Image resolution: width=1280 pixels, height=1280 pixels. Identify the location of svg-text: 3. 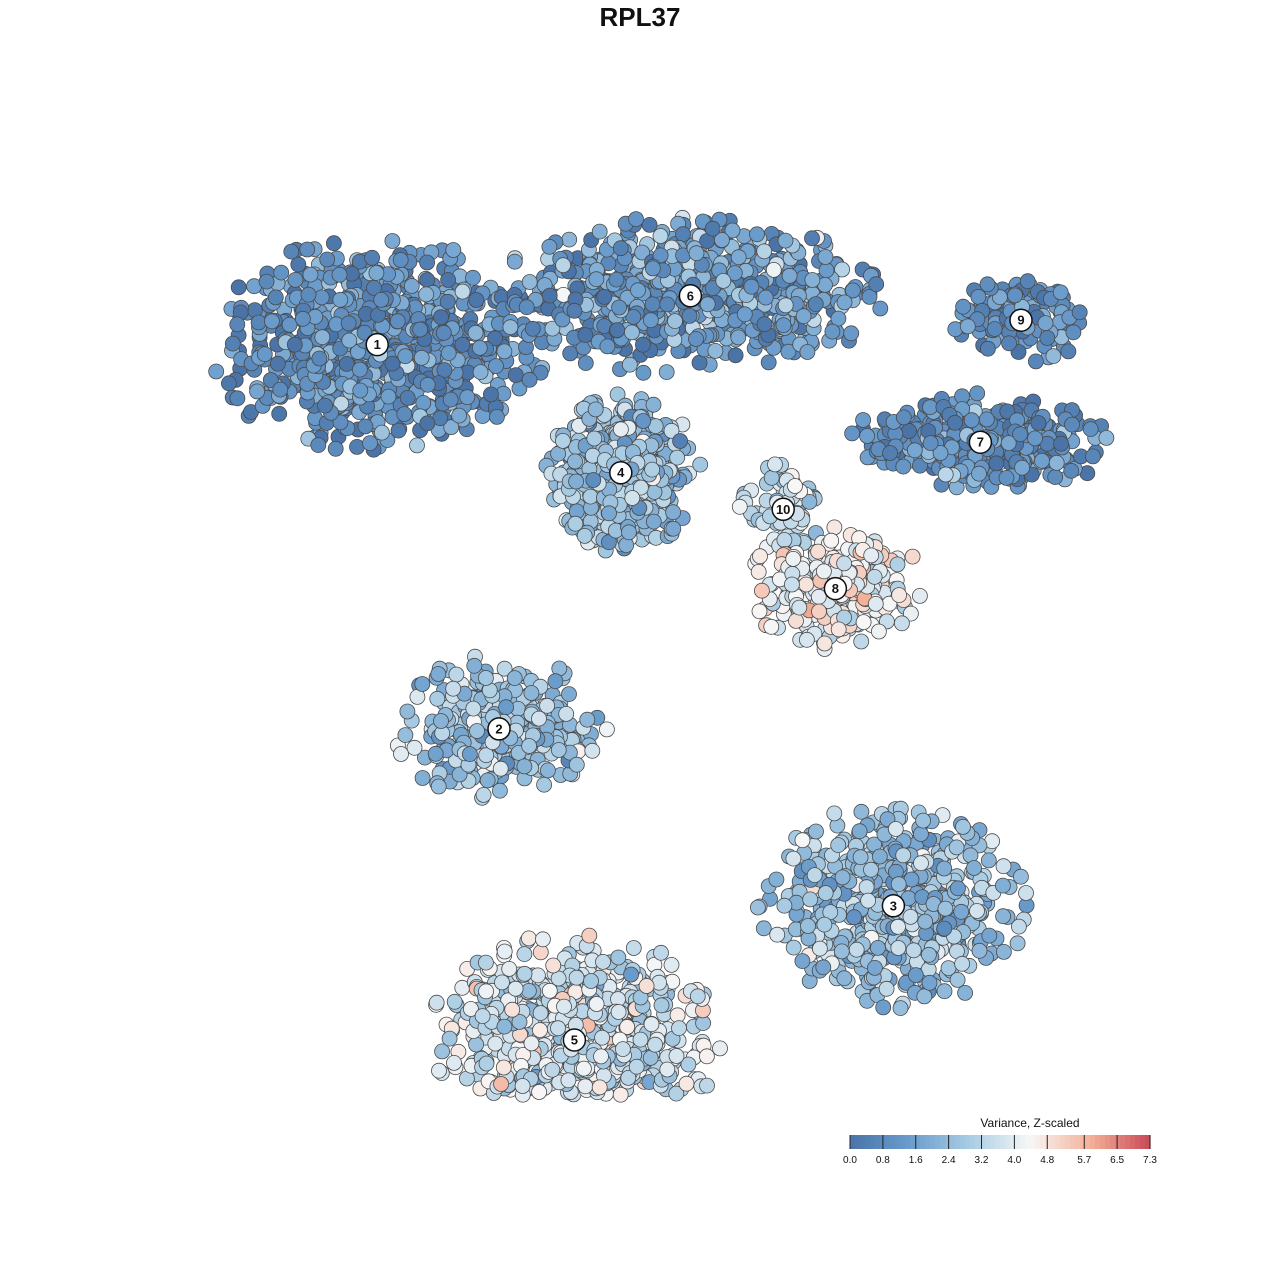
(893, 905).